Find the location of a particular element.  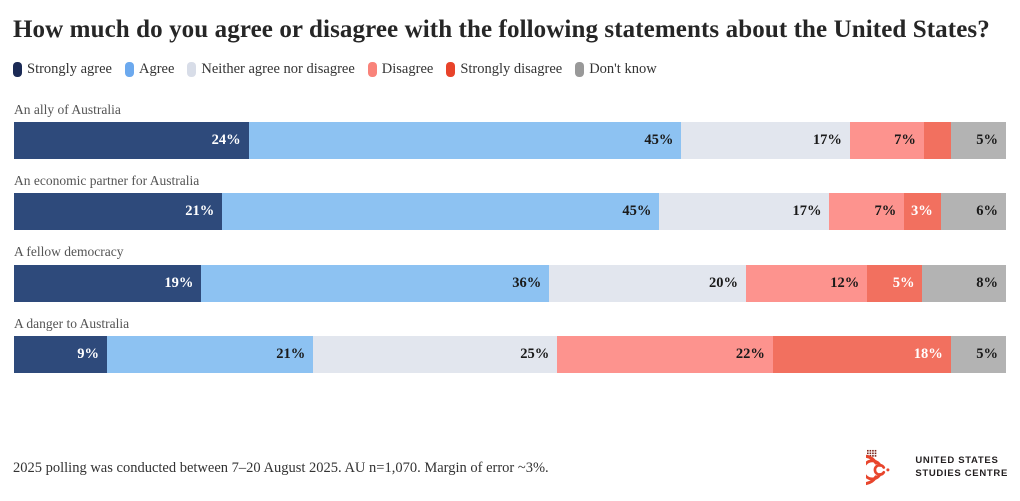

segment-value-label: 24% is located at coordinates (226, 140).